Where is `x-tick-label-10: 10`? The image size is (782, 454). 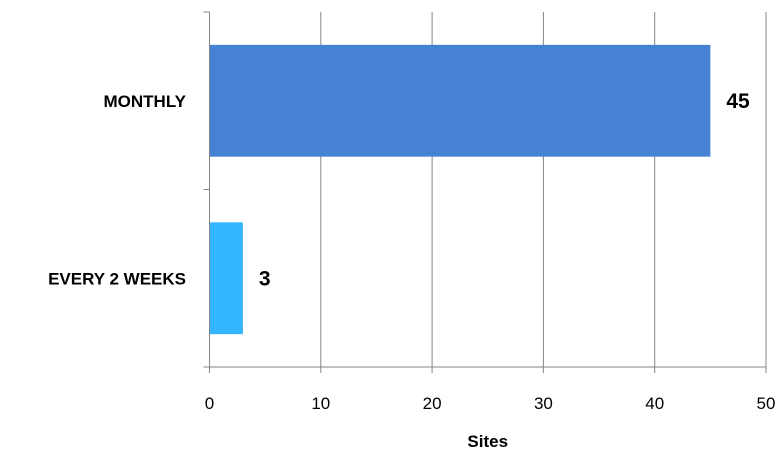 x-tick-label-10: 10 is located at coordinates (320, 403).